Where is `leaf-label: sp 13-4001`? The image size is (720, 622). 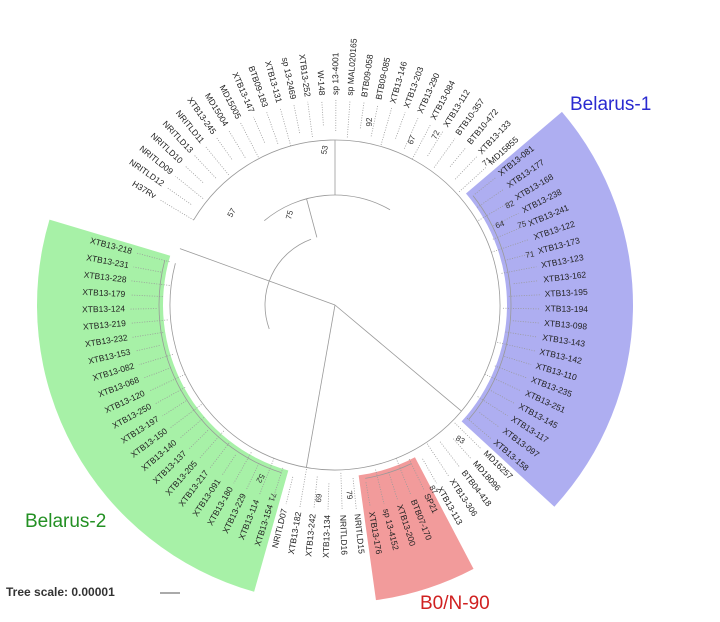
leaf-label: sp 13-4001 is located at coordinates (335, 73).